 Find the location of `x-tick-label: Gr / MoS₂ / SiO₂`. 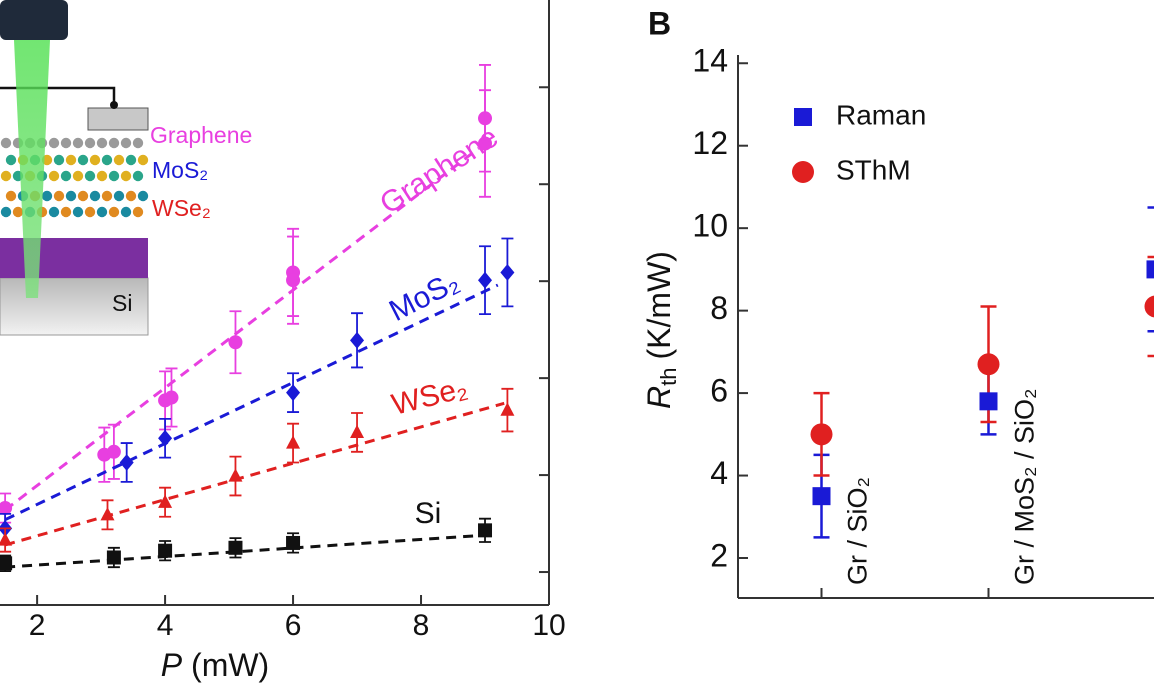

x-tick-label: Gr / MoS₂ / SiO₂ is located at coordinates (1025, 487).